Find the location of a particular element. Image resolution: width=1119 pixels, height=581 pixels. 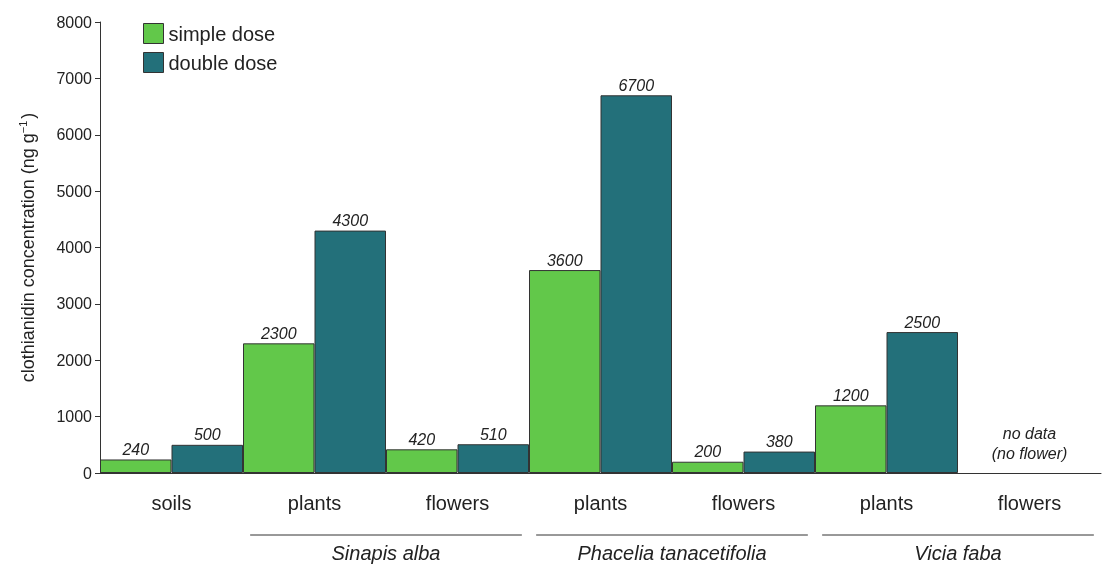

legend-label: double dose is located at coordinates (223, 62).